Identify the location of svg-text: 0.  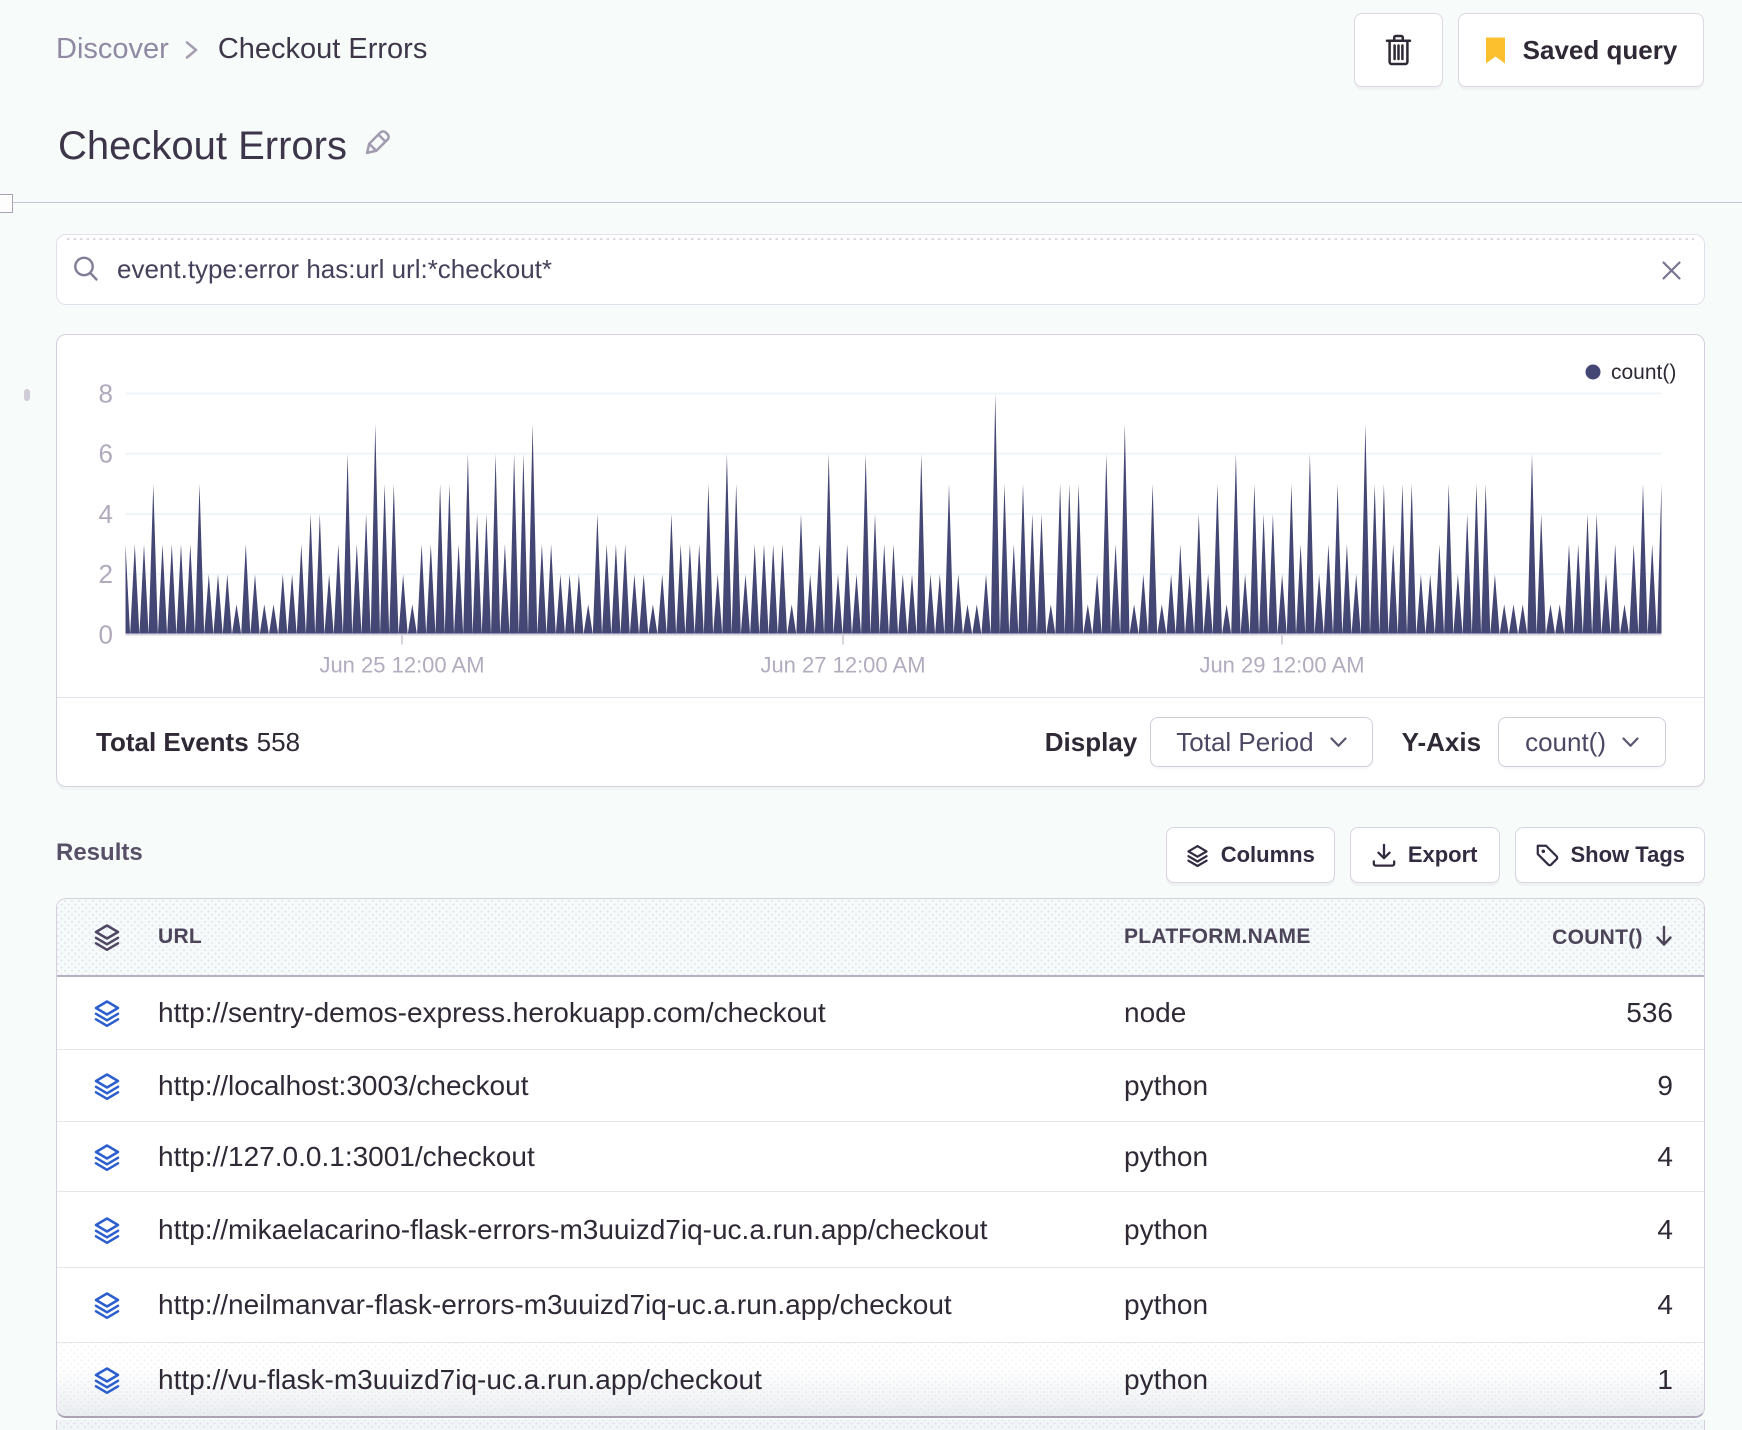
(106, 635).